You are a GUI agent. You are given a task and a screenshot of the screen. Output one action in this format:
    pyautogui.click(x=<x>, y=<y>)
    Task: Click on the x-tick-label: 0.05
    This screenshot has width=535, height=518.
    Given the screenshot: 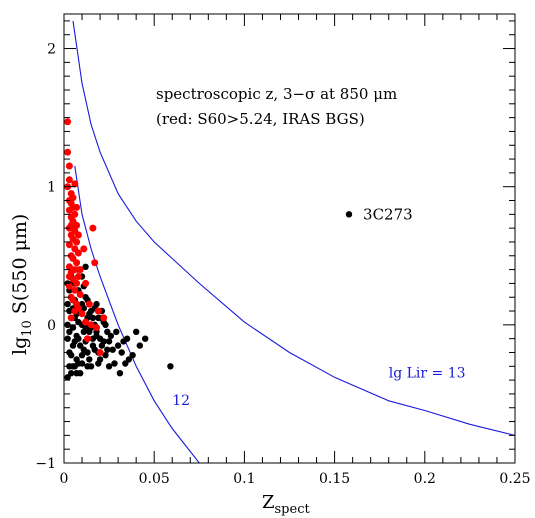 What is the action you would take?
    pyautogui.click(x=154, y=479)
    